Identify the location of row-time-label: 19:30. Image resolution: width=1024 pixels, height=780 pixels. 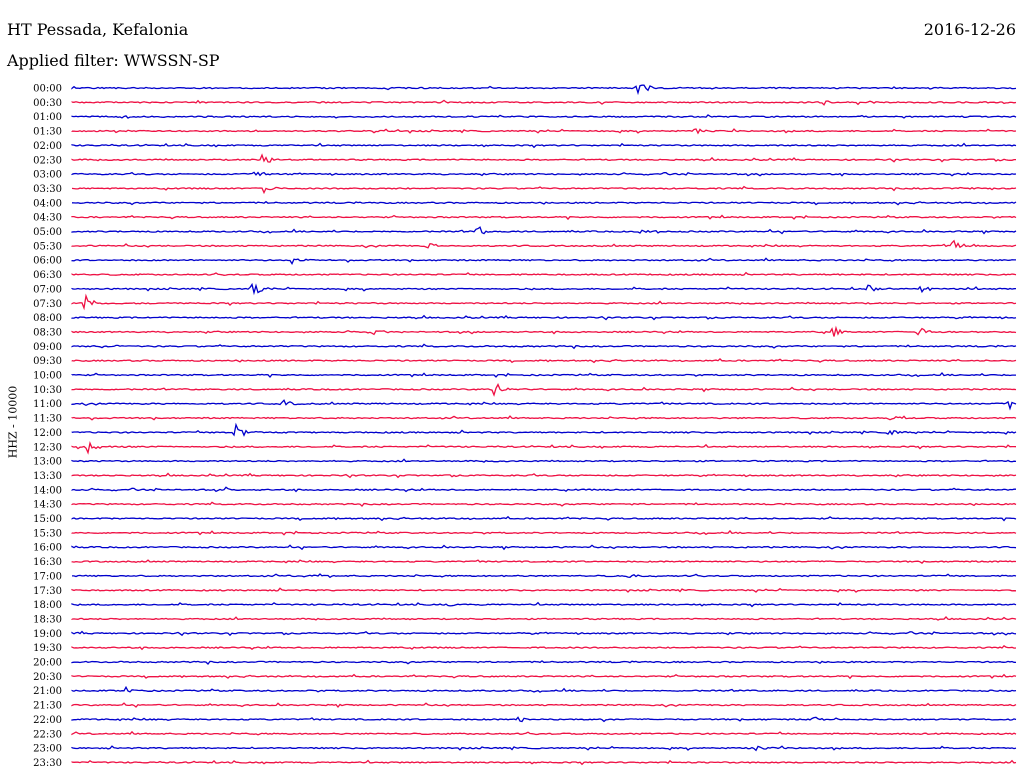
(47, 648).